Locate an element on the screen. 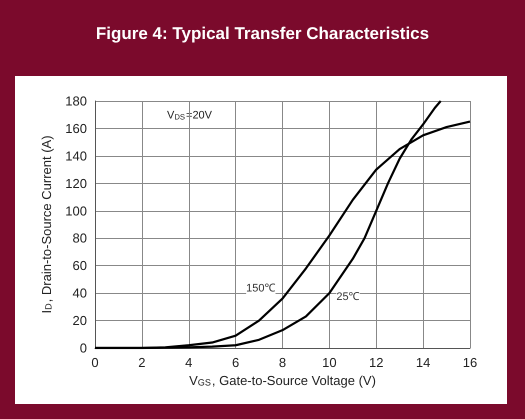 This screenshot has width=525, height=419. chart-title: Figure 4: Typical Transfer Characteristics is located at coordinates (262, 34).